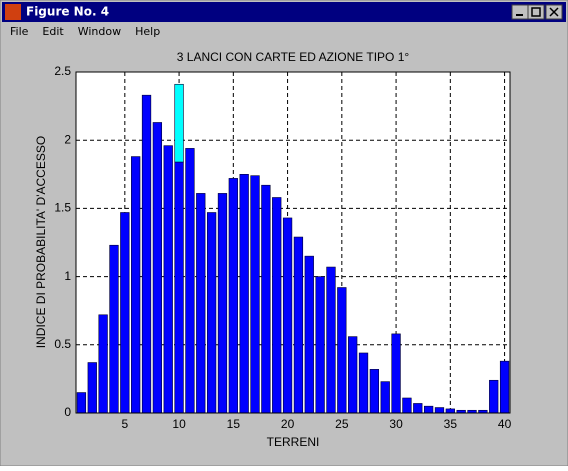 Image resolution: width=568 pixels, height=471 pixels. I want to click on window-title: Figure No. 4, so click(67, 12).